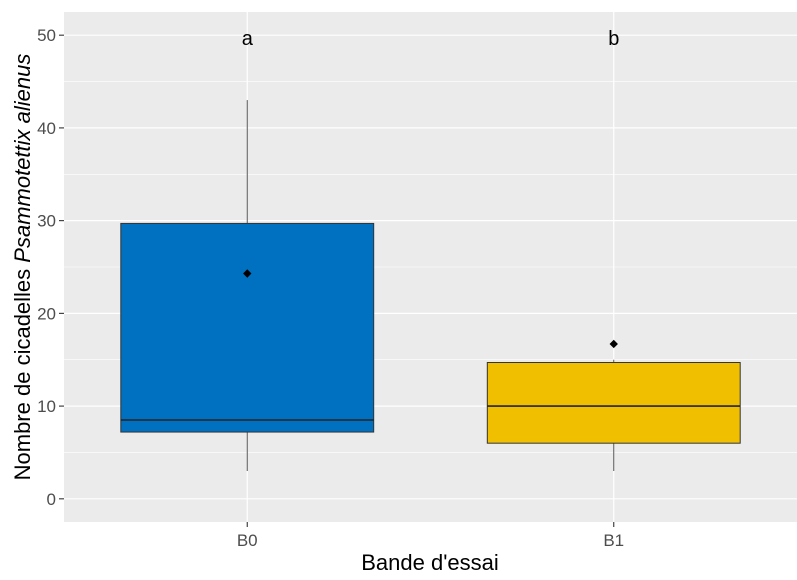 The width and height of the screenshot is (797, 580). What do you see at coordinates (22, 372) in the screenshot?
I see `y-axis-title-prefix: Nombre de cicadelles` at bounding box center [22, 372].